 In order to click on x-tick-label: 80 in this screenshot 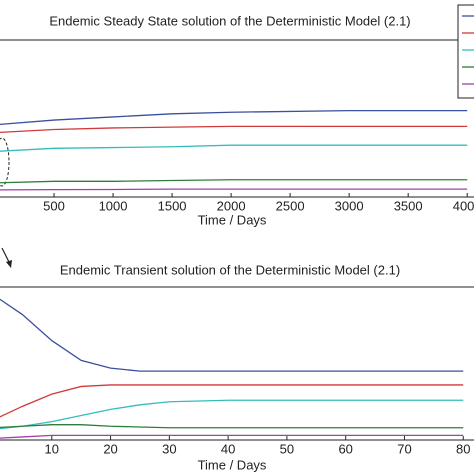, I will do `click(463, 448)`.